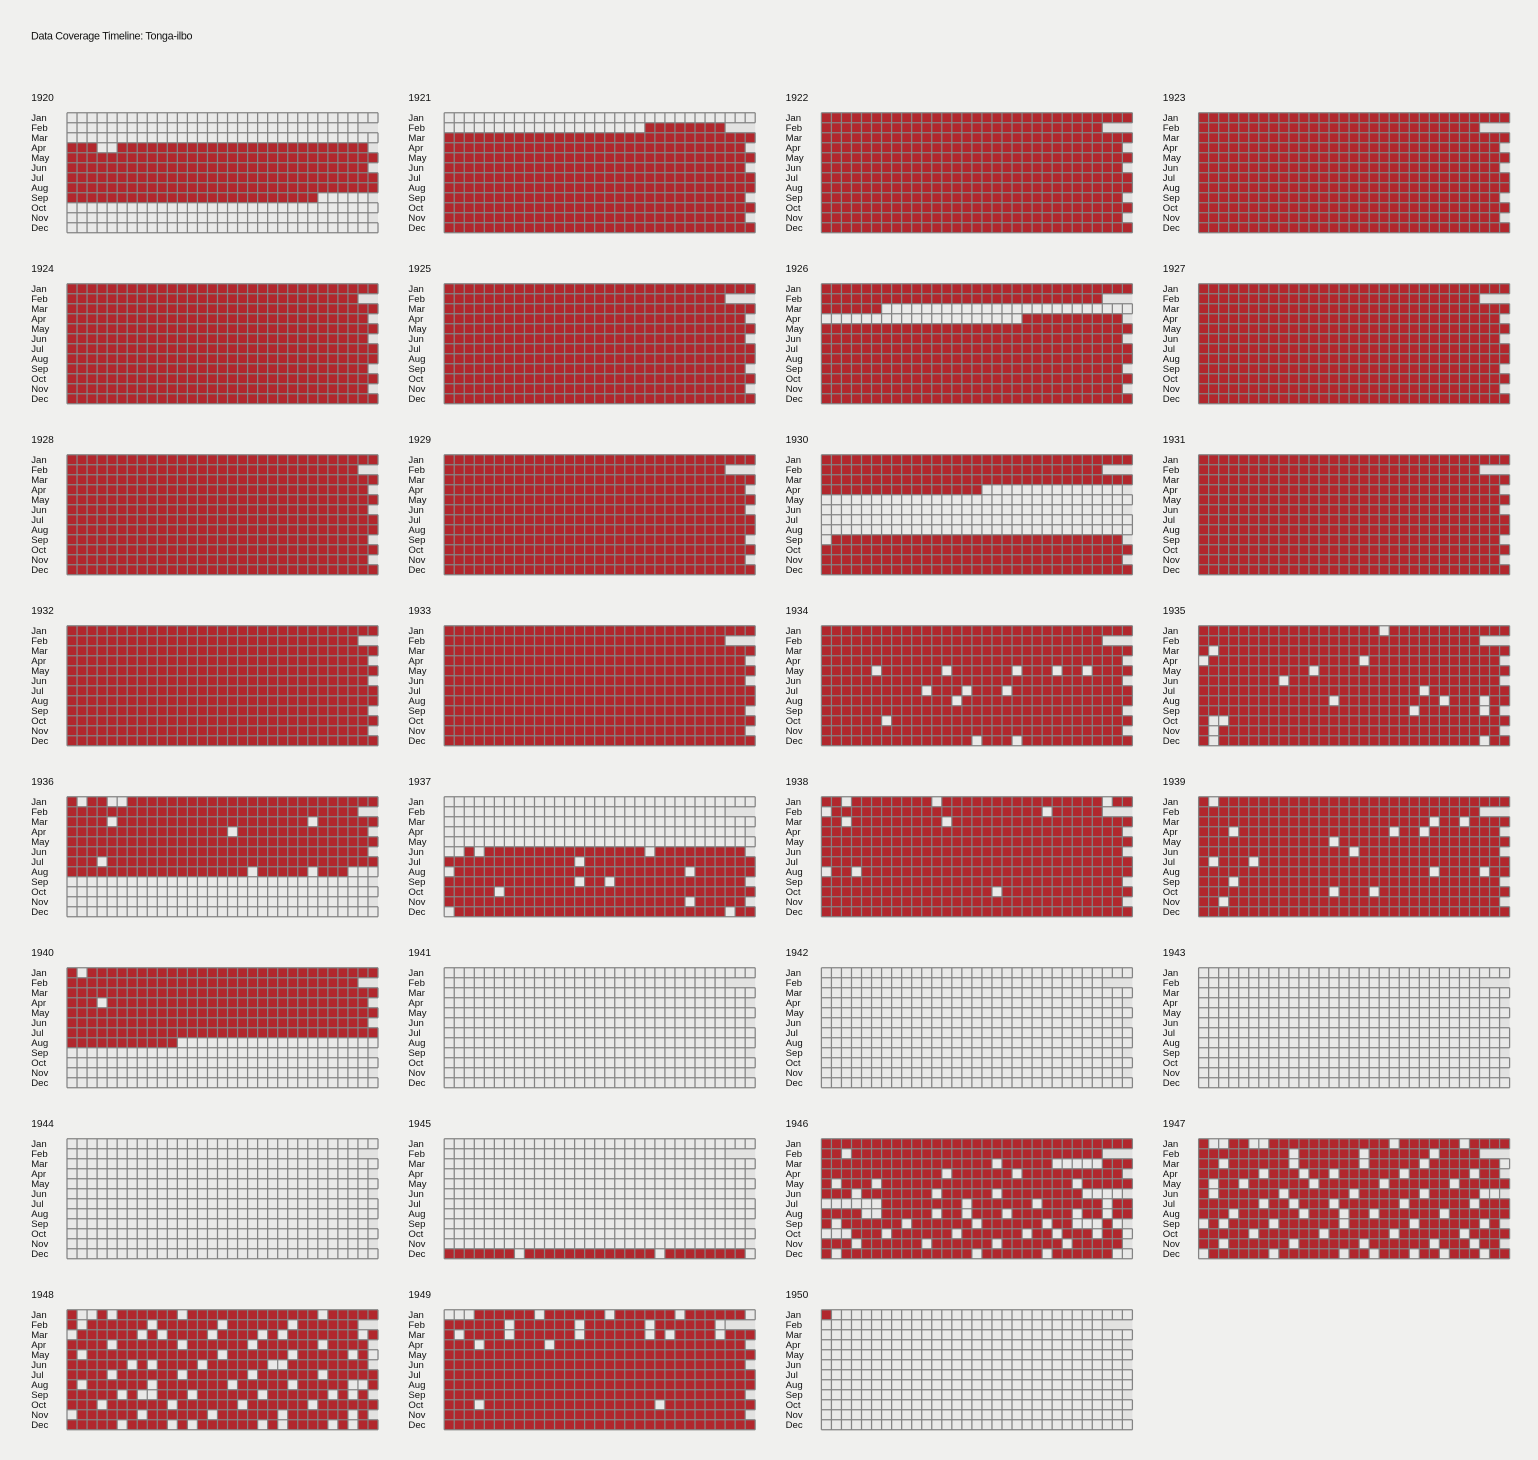 This screenshot has width=1538, height=1460. Describe the element at coordinates (419, 953) in the screenshot. I see `svg-text: 1941` at that location.